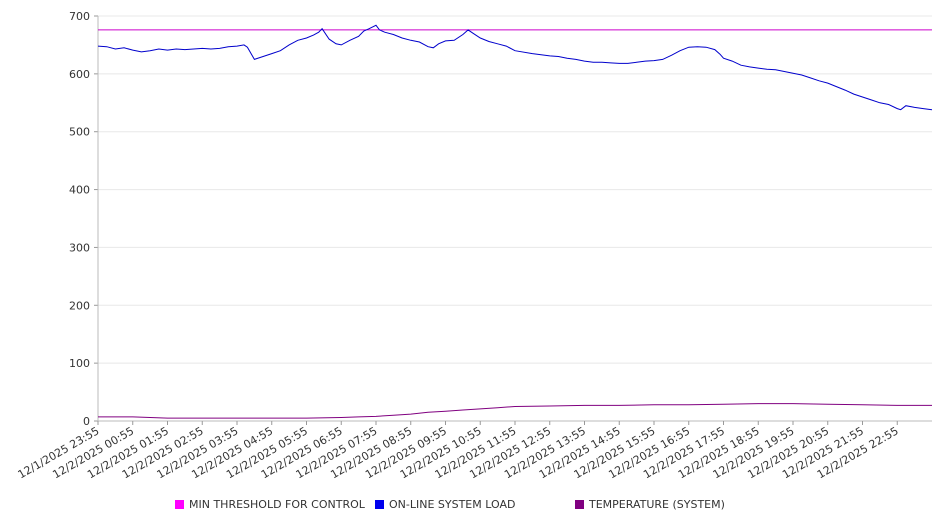 The image size is (946, 526). I want to click on y-tick-label-300: 300, so click(79, 247).